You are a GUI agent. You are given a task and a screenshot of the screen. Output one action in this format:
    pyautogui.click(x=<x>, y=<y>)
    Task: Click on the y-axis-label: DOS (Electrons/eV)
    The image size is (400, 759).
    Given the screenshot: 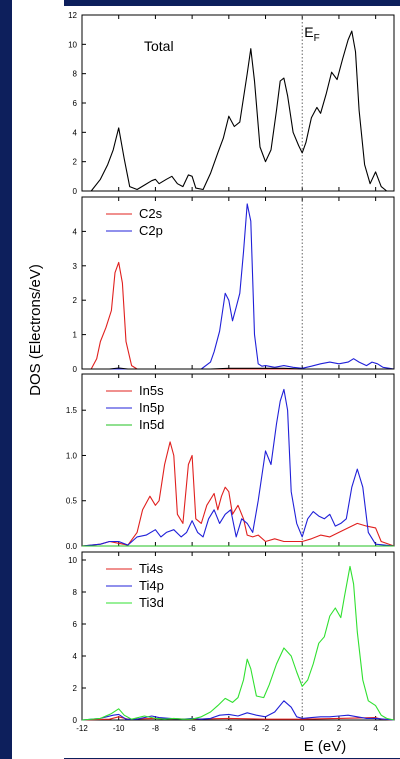 What is the action you would take?
    pyautogui.click(x=35, y=330)
    